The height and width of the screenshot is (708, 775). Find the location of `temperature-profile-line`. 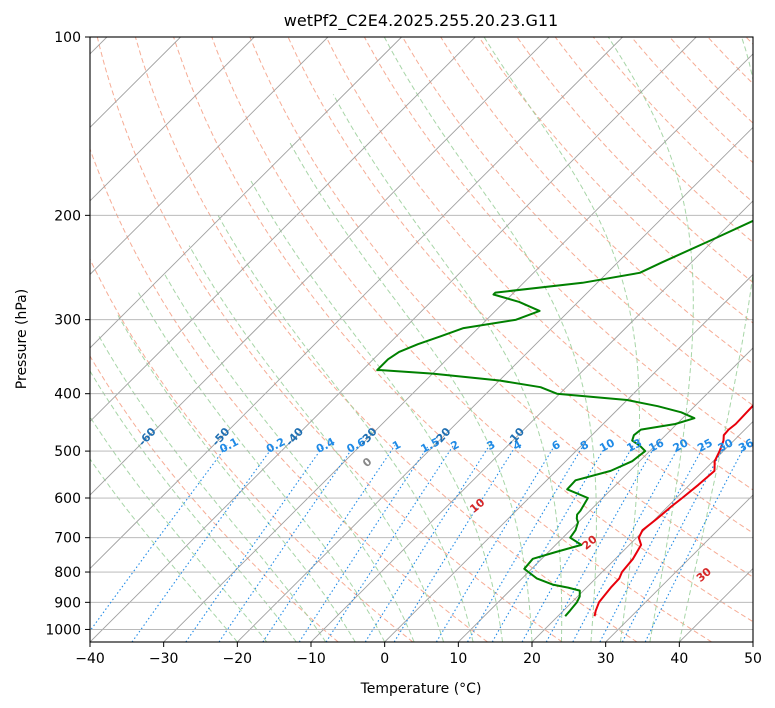

temperature-profile-line is located at coordinates (673, 510).